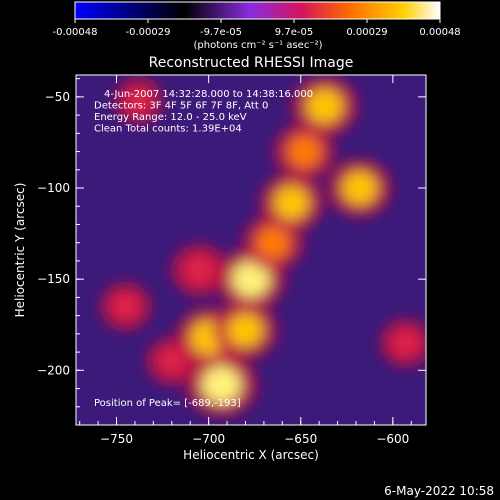 The image size is (500, 500). Describe the element at coordinates (221, 32) in the screenshot. I see `colorbar-tick-label: -9.7e-05` at that location.